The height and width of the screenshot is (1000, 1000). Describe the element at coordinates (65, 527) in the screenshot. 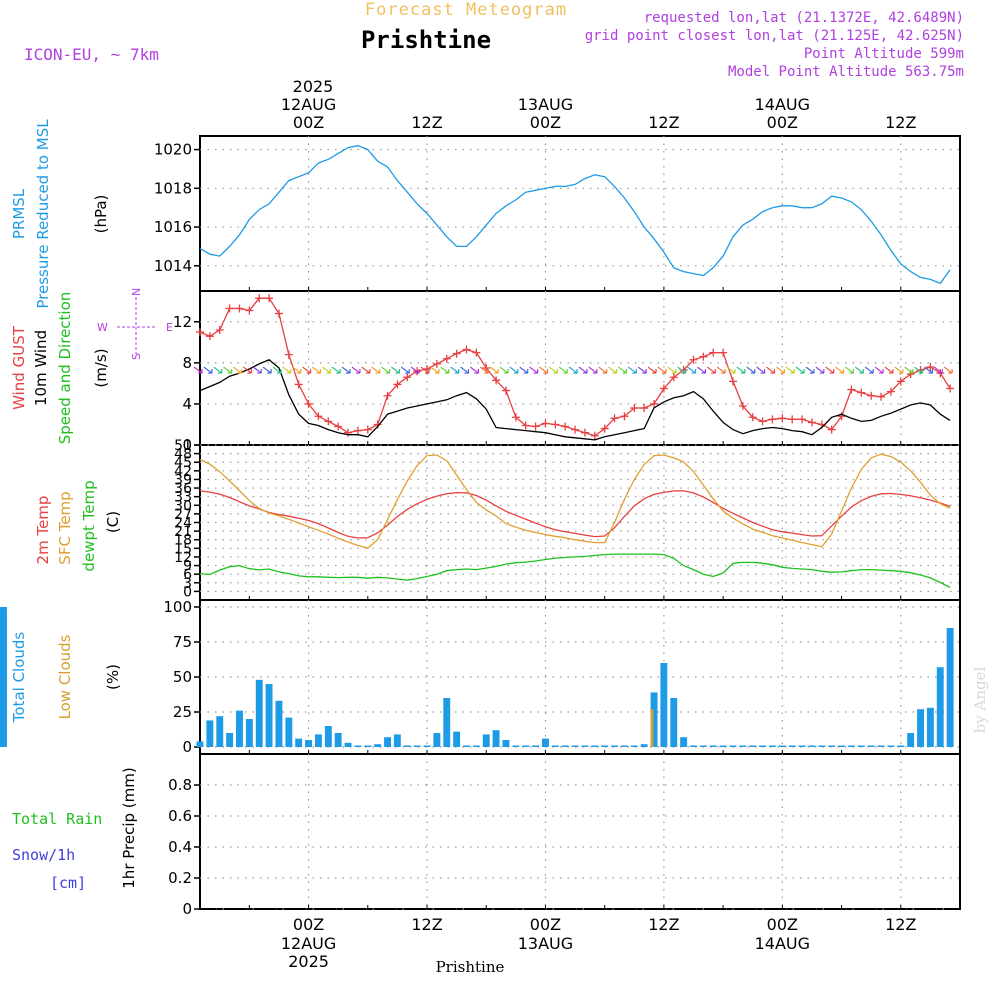

I see `temp-sfc-label: SFC Temp` at that location.